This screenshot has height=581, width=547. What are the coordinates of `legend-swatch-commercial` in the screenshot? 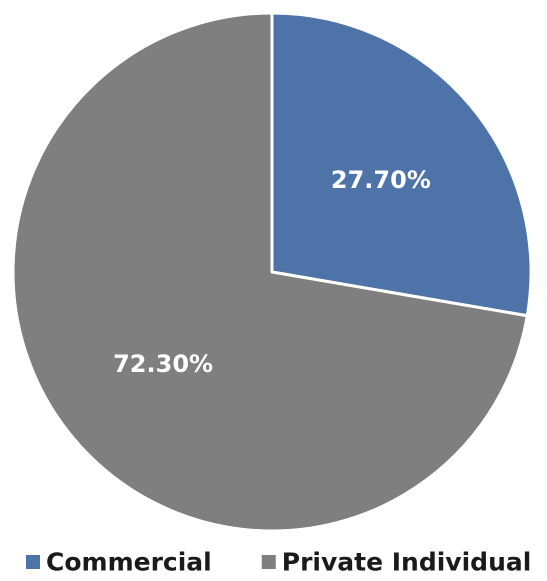 It's located at (33, 562).